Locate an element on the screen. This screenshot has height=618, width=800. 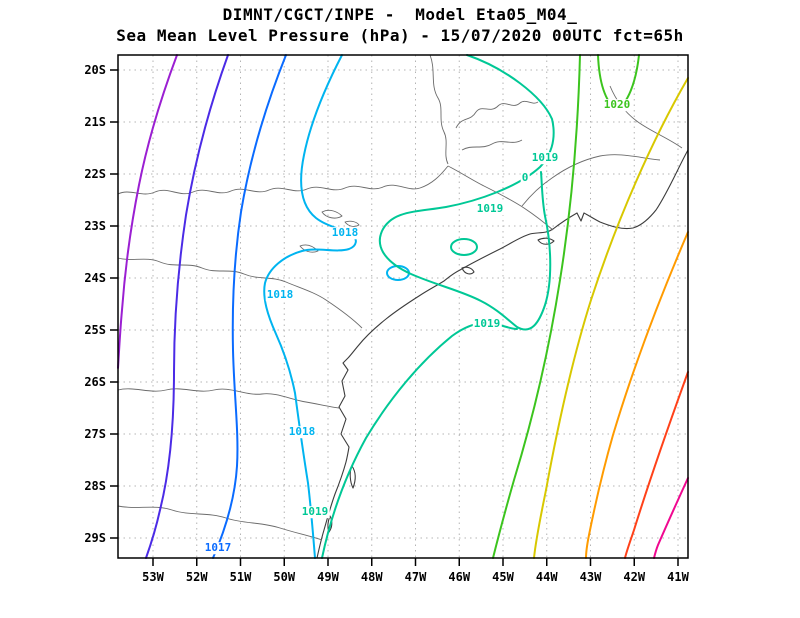
lat-tick-label: 20S is located at coordinates (95, 70).